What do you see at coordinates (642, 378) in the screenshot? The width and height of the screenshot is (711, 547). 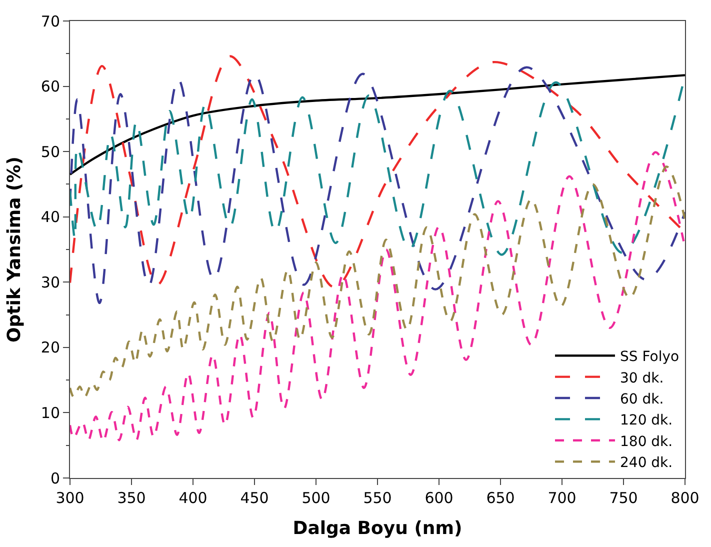 I see `legend-label: 30 dk.` at bounding box center [642, 378].